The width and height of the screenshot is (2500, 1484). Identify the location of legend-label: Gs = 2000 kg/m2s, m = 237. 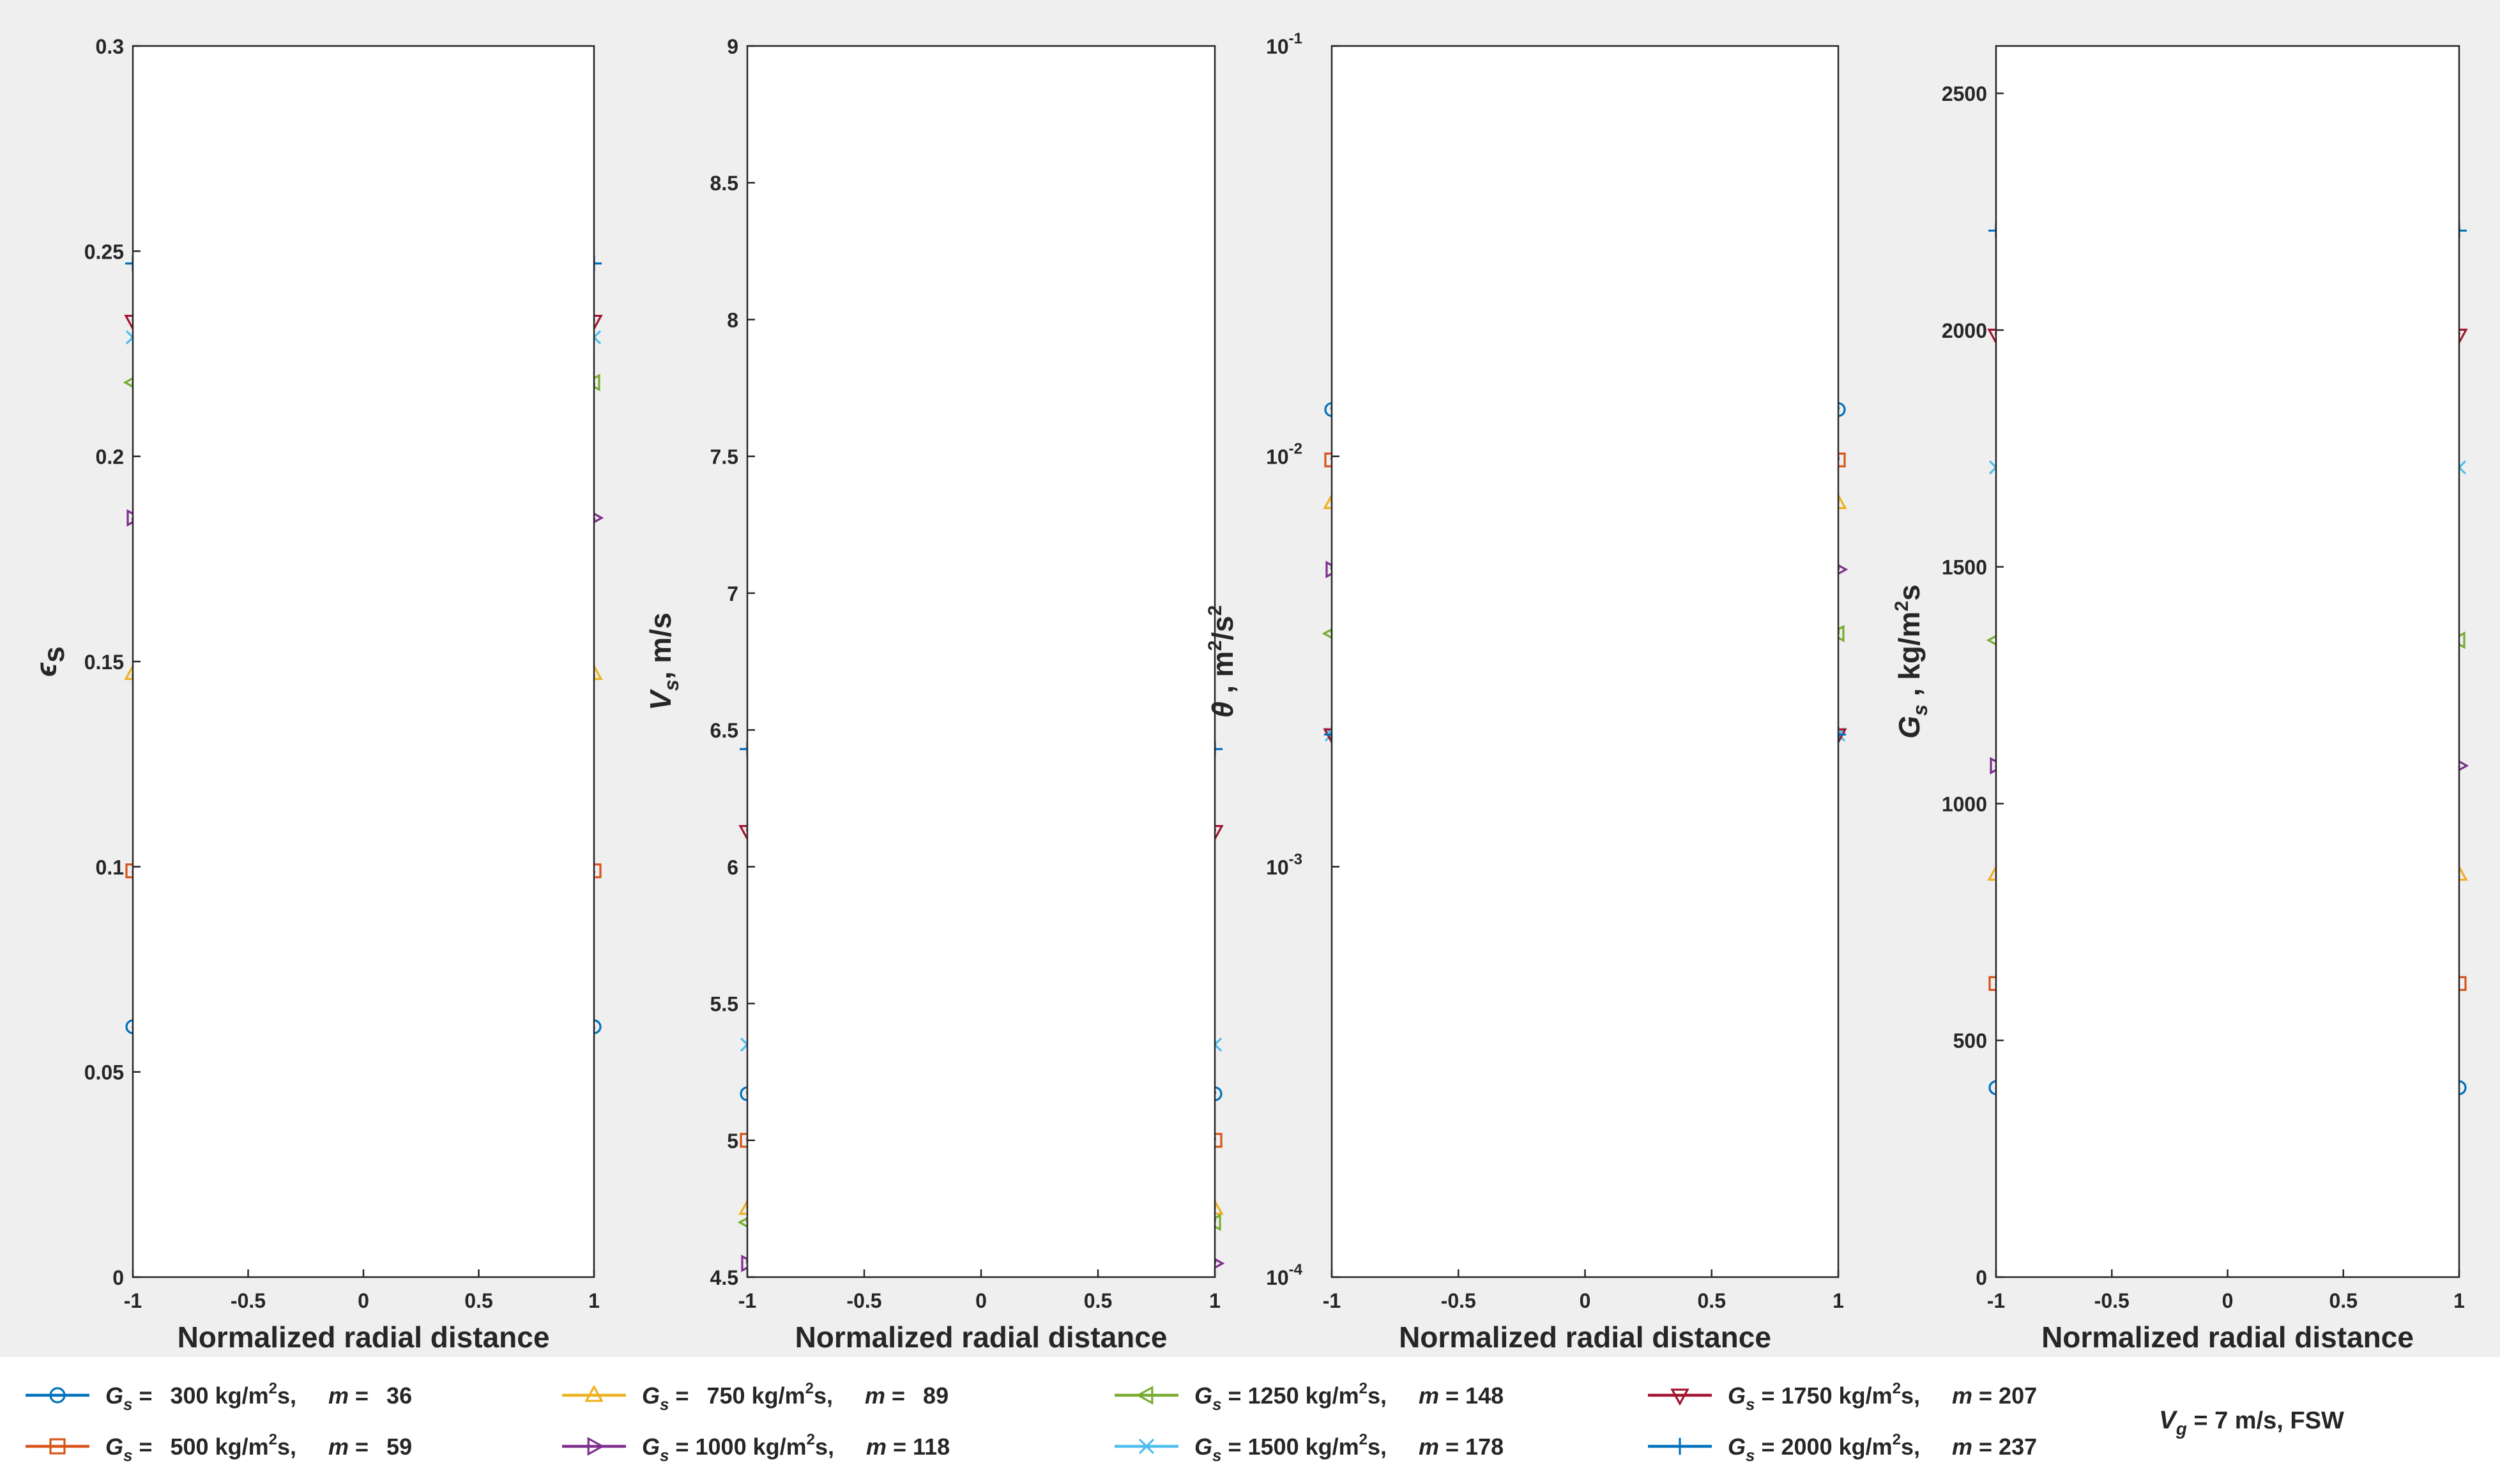
(1882, 1448).